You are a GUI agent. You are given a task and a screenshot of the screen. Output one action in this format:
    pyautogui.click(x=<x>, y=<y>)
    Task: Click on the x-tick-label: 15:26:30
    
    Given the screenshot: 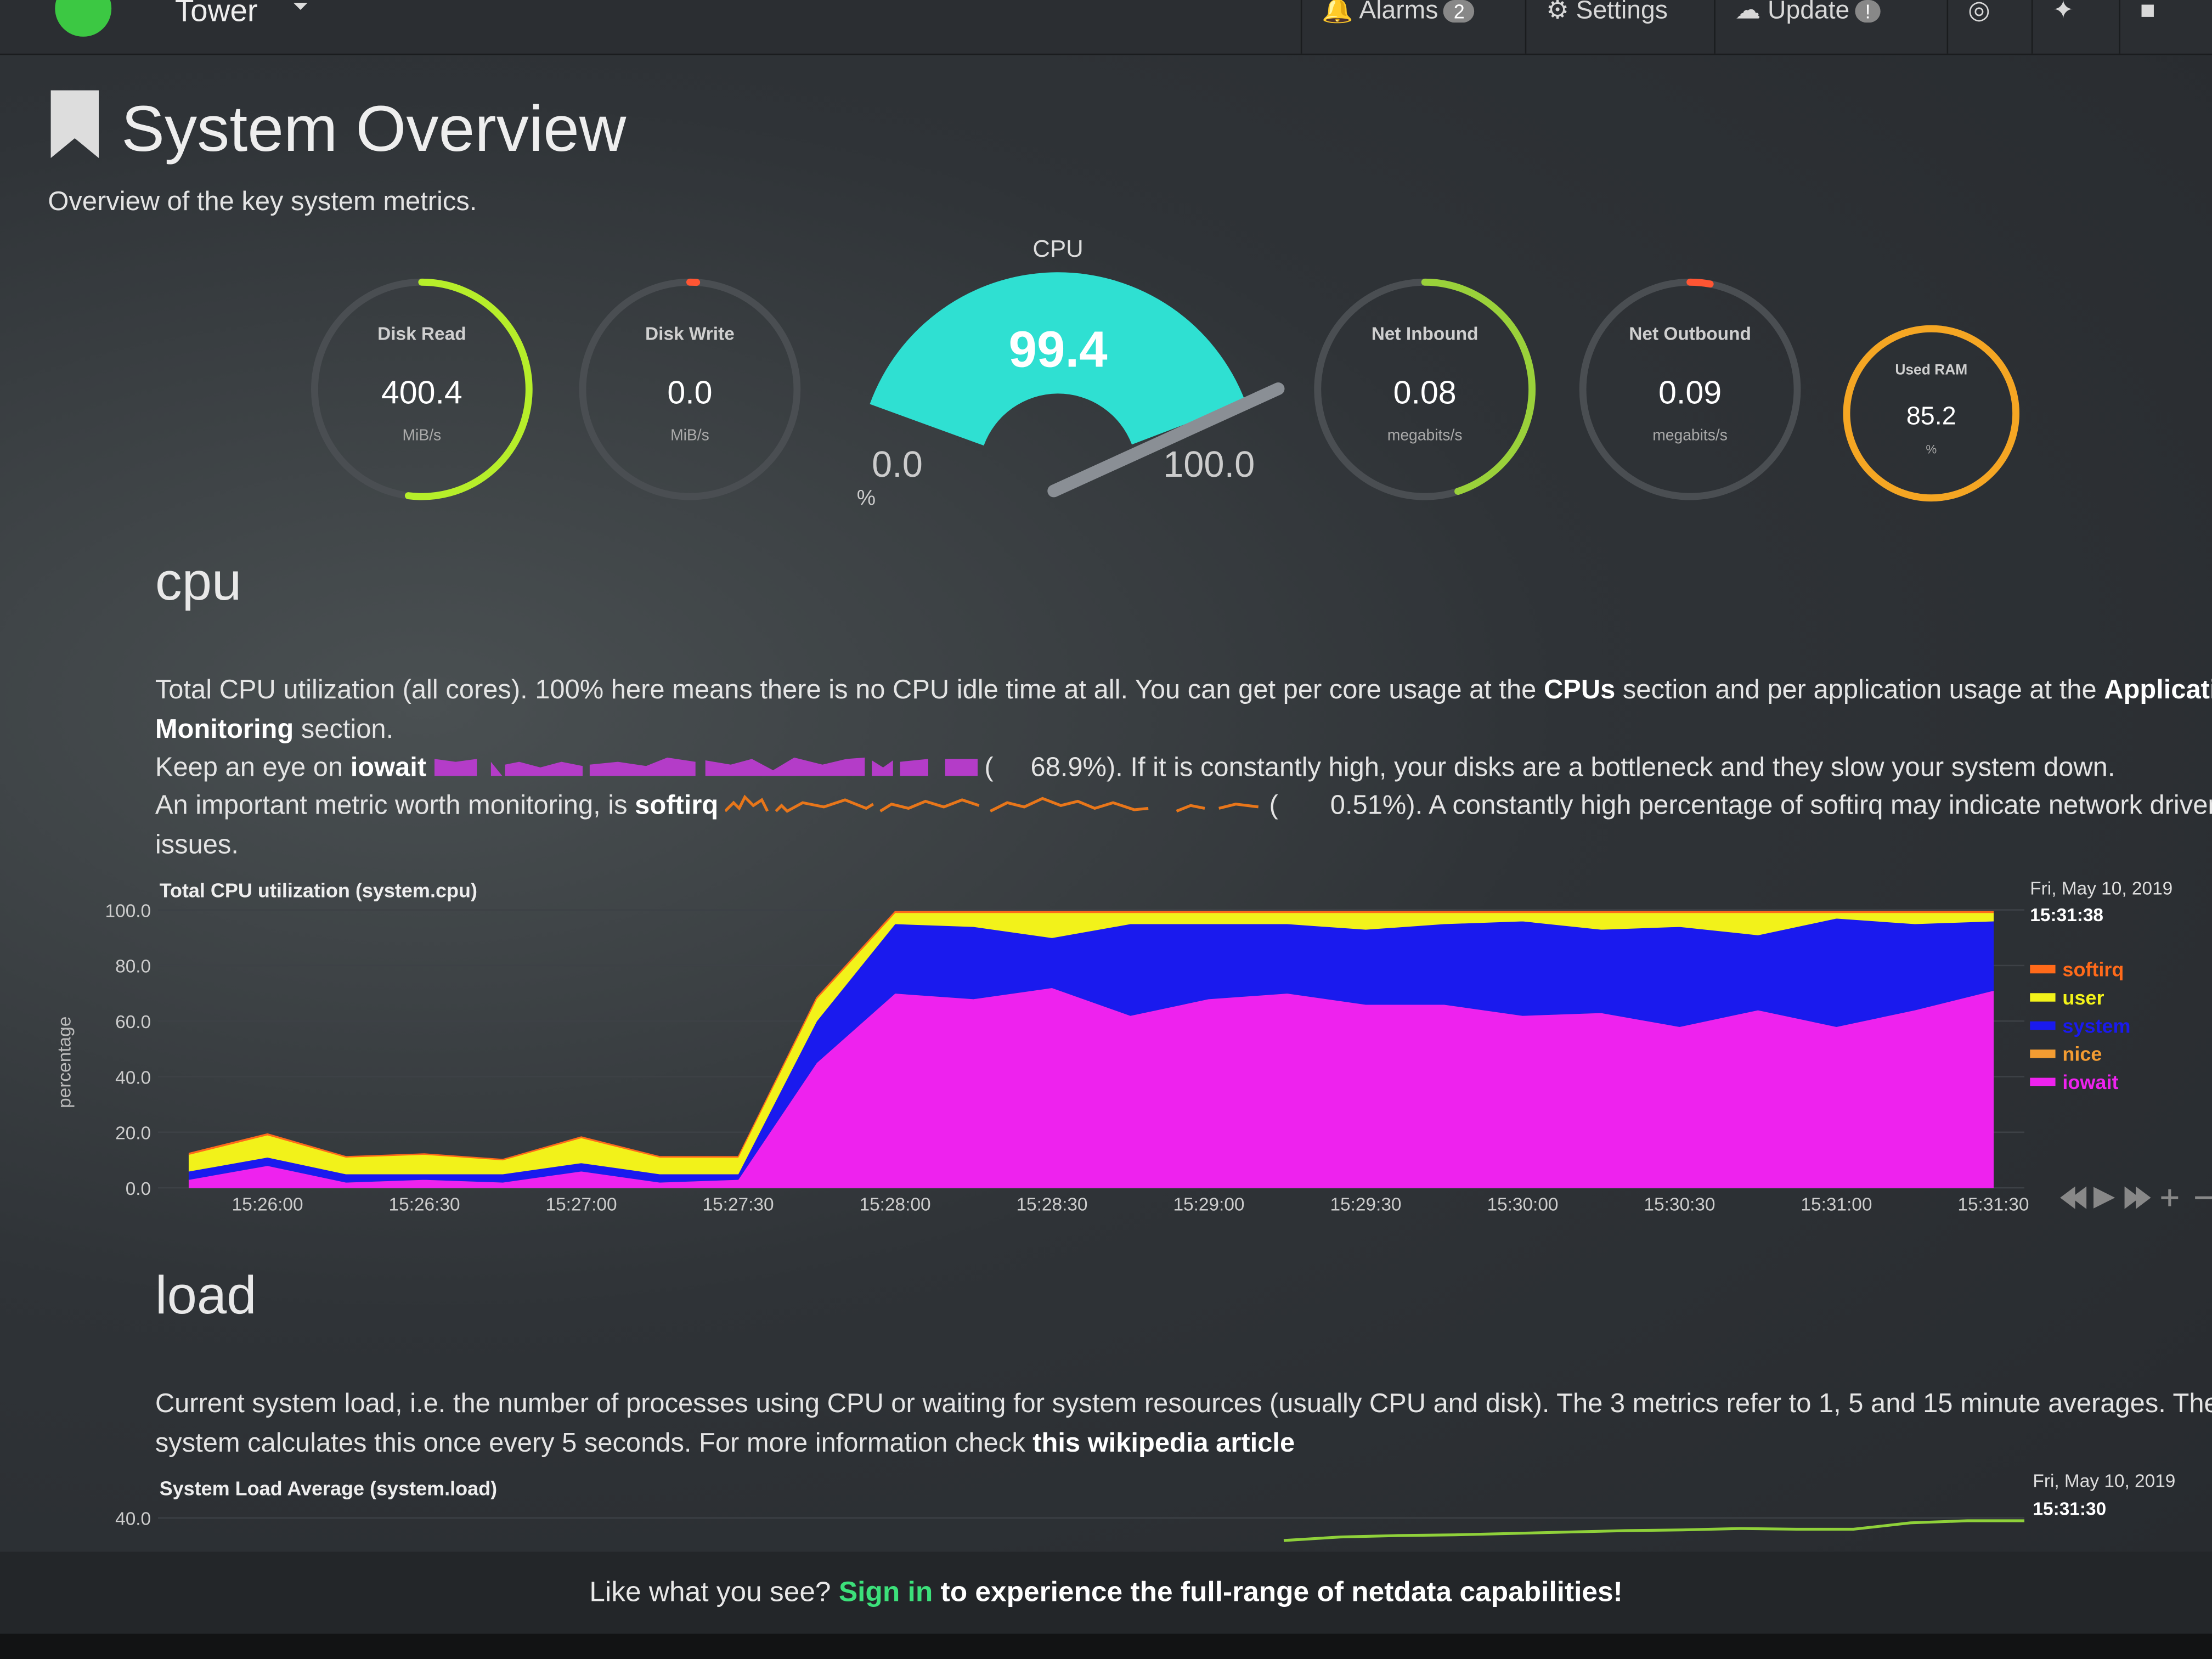 What is the action you would take?
    pyautogui.click(x=424, y=1204)
    